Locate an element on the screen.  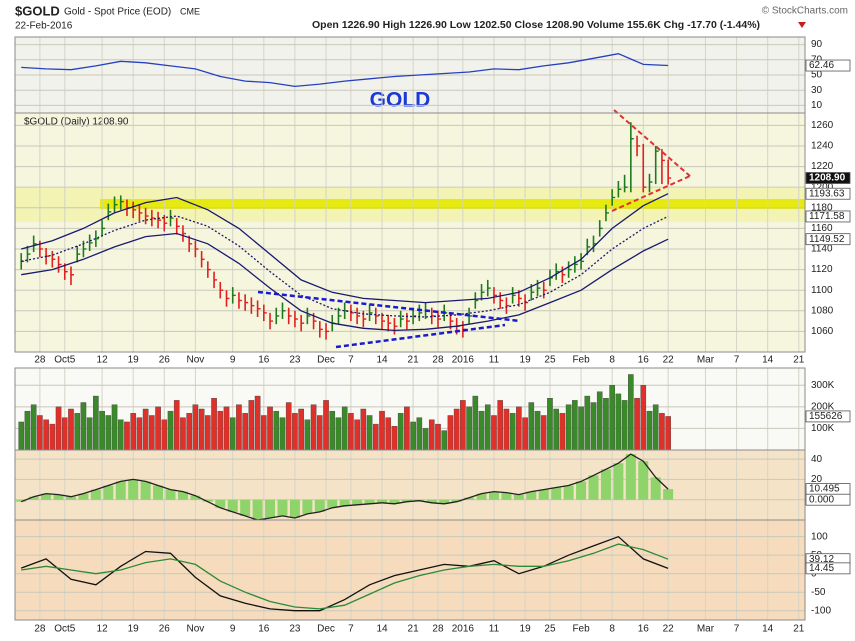
panel-frame is located at coordinates (410, 570).